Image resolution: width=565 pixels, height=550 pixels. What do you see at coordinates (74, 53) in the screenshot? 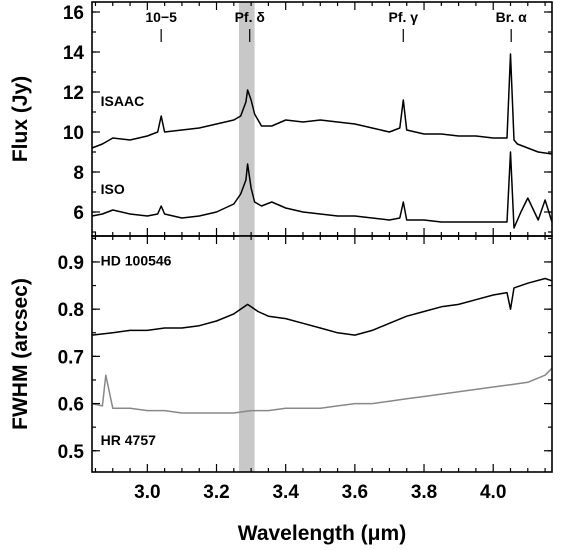
I see `y-tick-label: 14` at bounding box center [74, 53].